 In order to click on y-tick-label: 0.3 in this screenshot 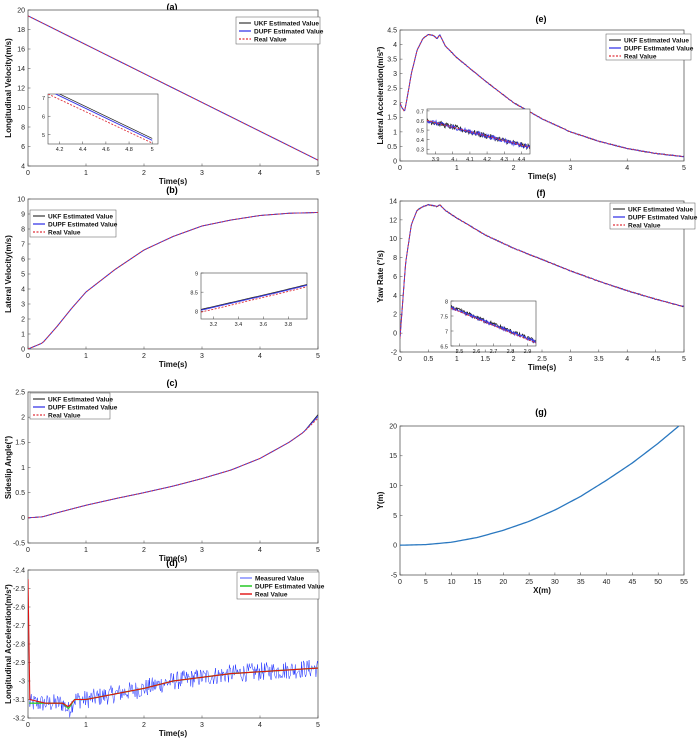, I will do `click(420, 151)`.